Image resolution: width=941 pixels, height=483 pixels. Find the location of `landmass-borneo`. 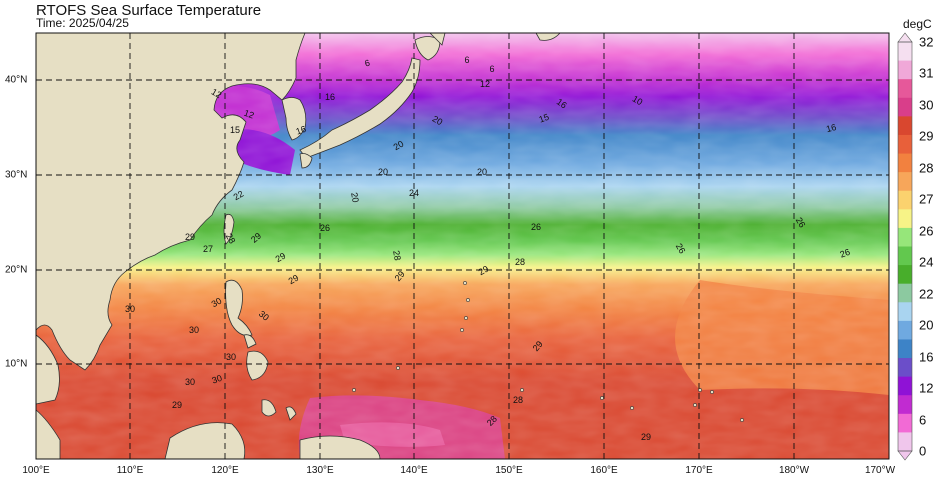

landmass-borneo is located at coordinates (205, 441).